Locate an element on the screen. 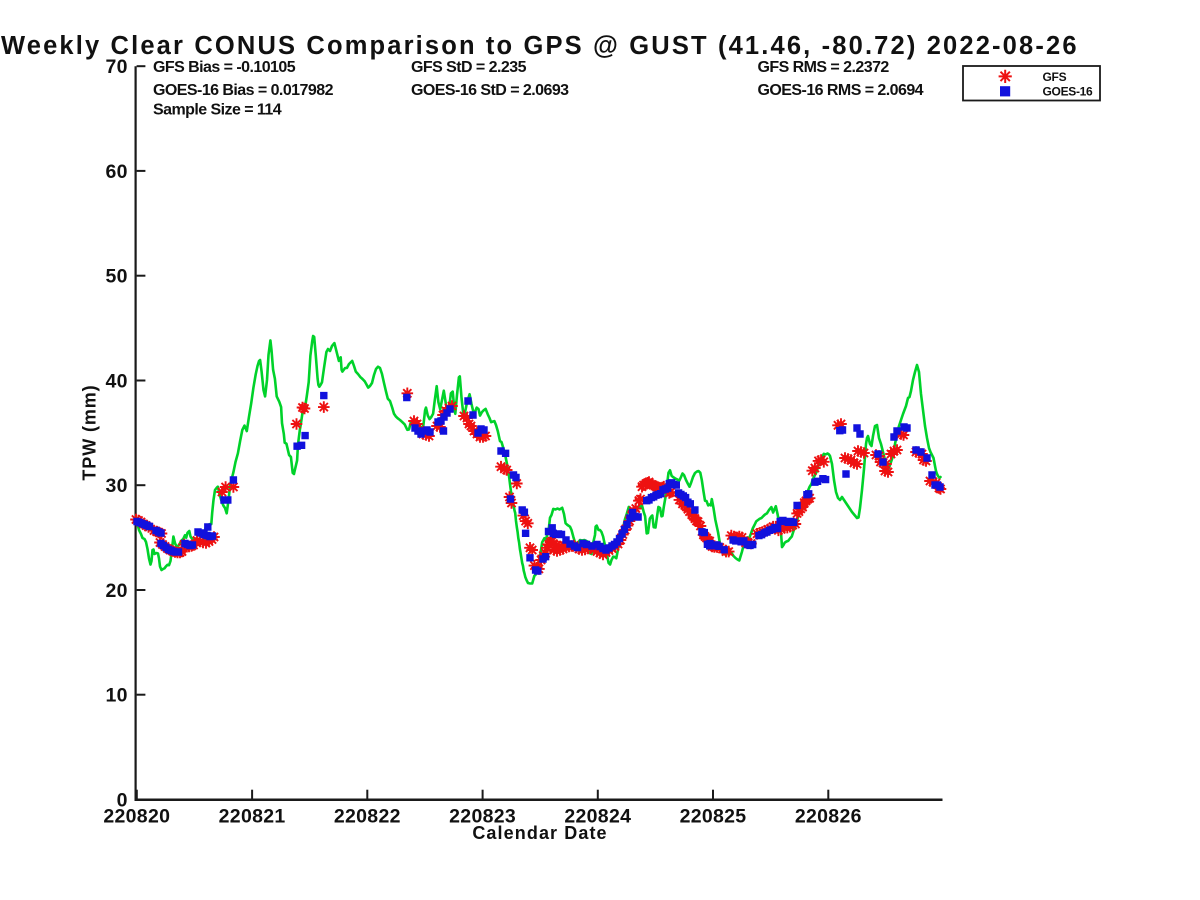 This screenshot has width=1200, height=900. svg-text: 220821 is located at coordinates (252, 817).